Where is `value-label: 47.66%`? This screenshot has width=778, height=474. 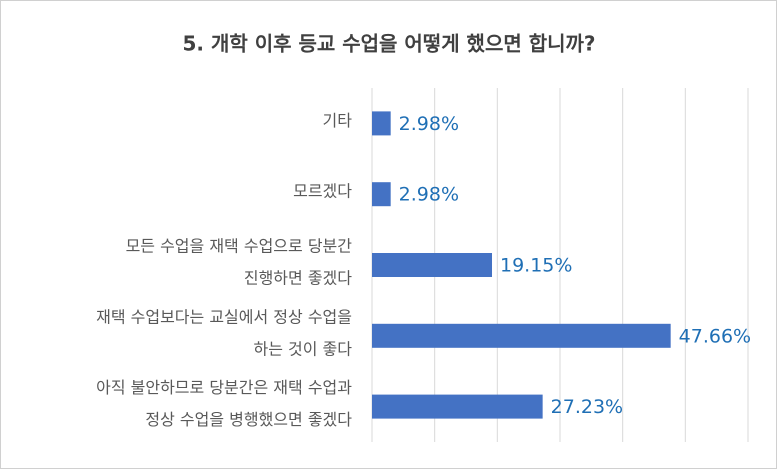 value-label: 47.66% is located at coordinates (715, 336).